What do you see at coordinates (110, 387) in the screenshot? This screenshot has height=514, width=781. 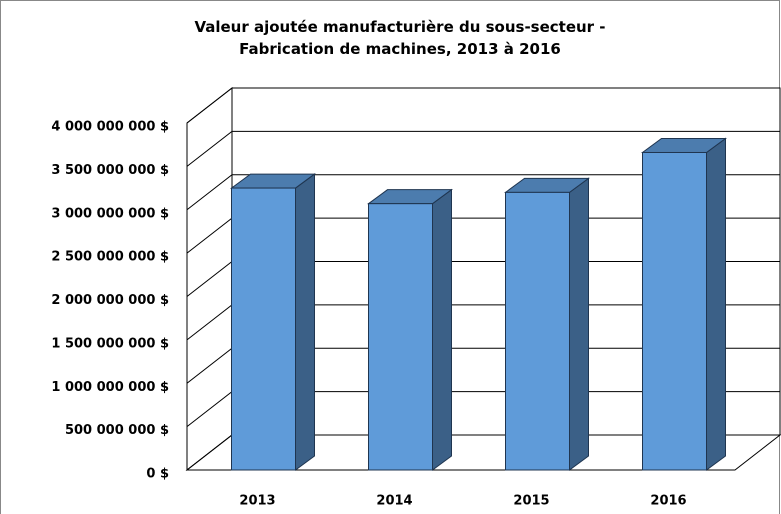 I see `y-tick-label: 1 000 000 000 $` at bounding box center [110, 387].